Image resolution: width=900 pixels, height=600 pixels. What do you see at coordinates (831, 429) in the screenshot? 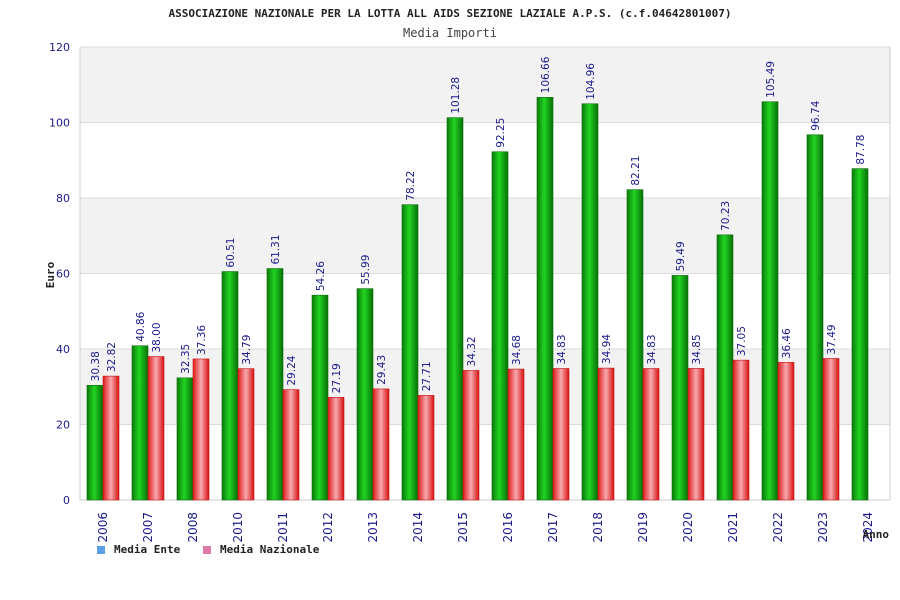
I see `bar-media-nazionale-2023` at bounding box center [831, 429].